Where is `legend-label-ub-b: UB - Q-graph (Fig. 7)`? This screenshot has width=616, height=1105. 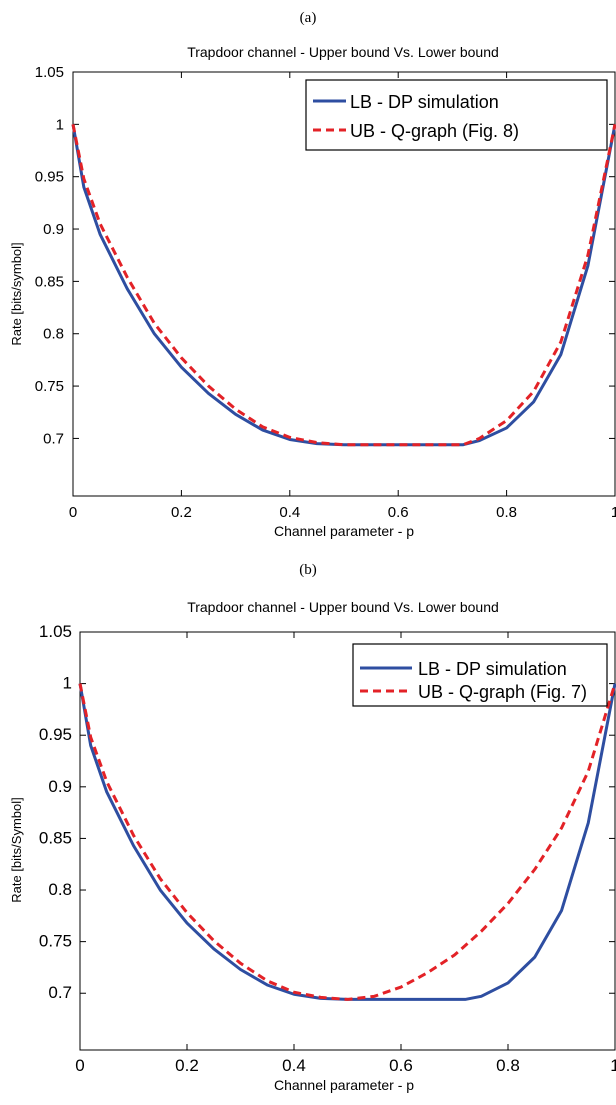
legend-label-ub-b: UB - Q-graph (Fig. 7) is located at coordinates (502, 692).